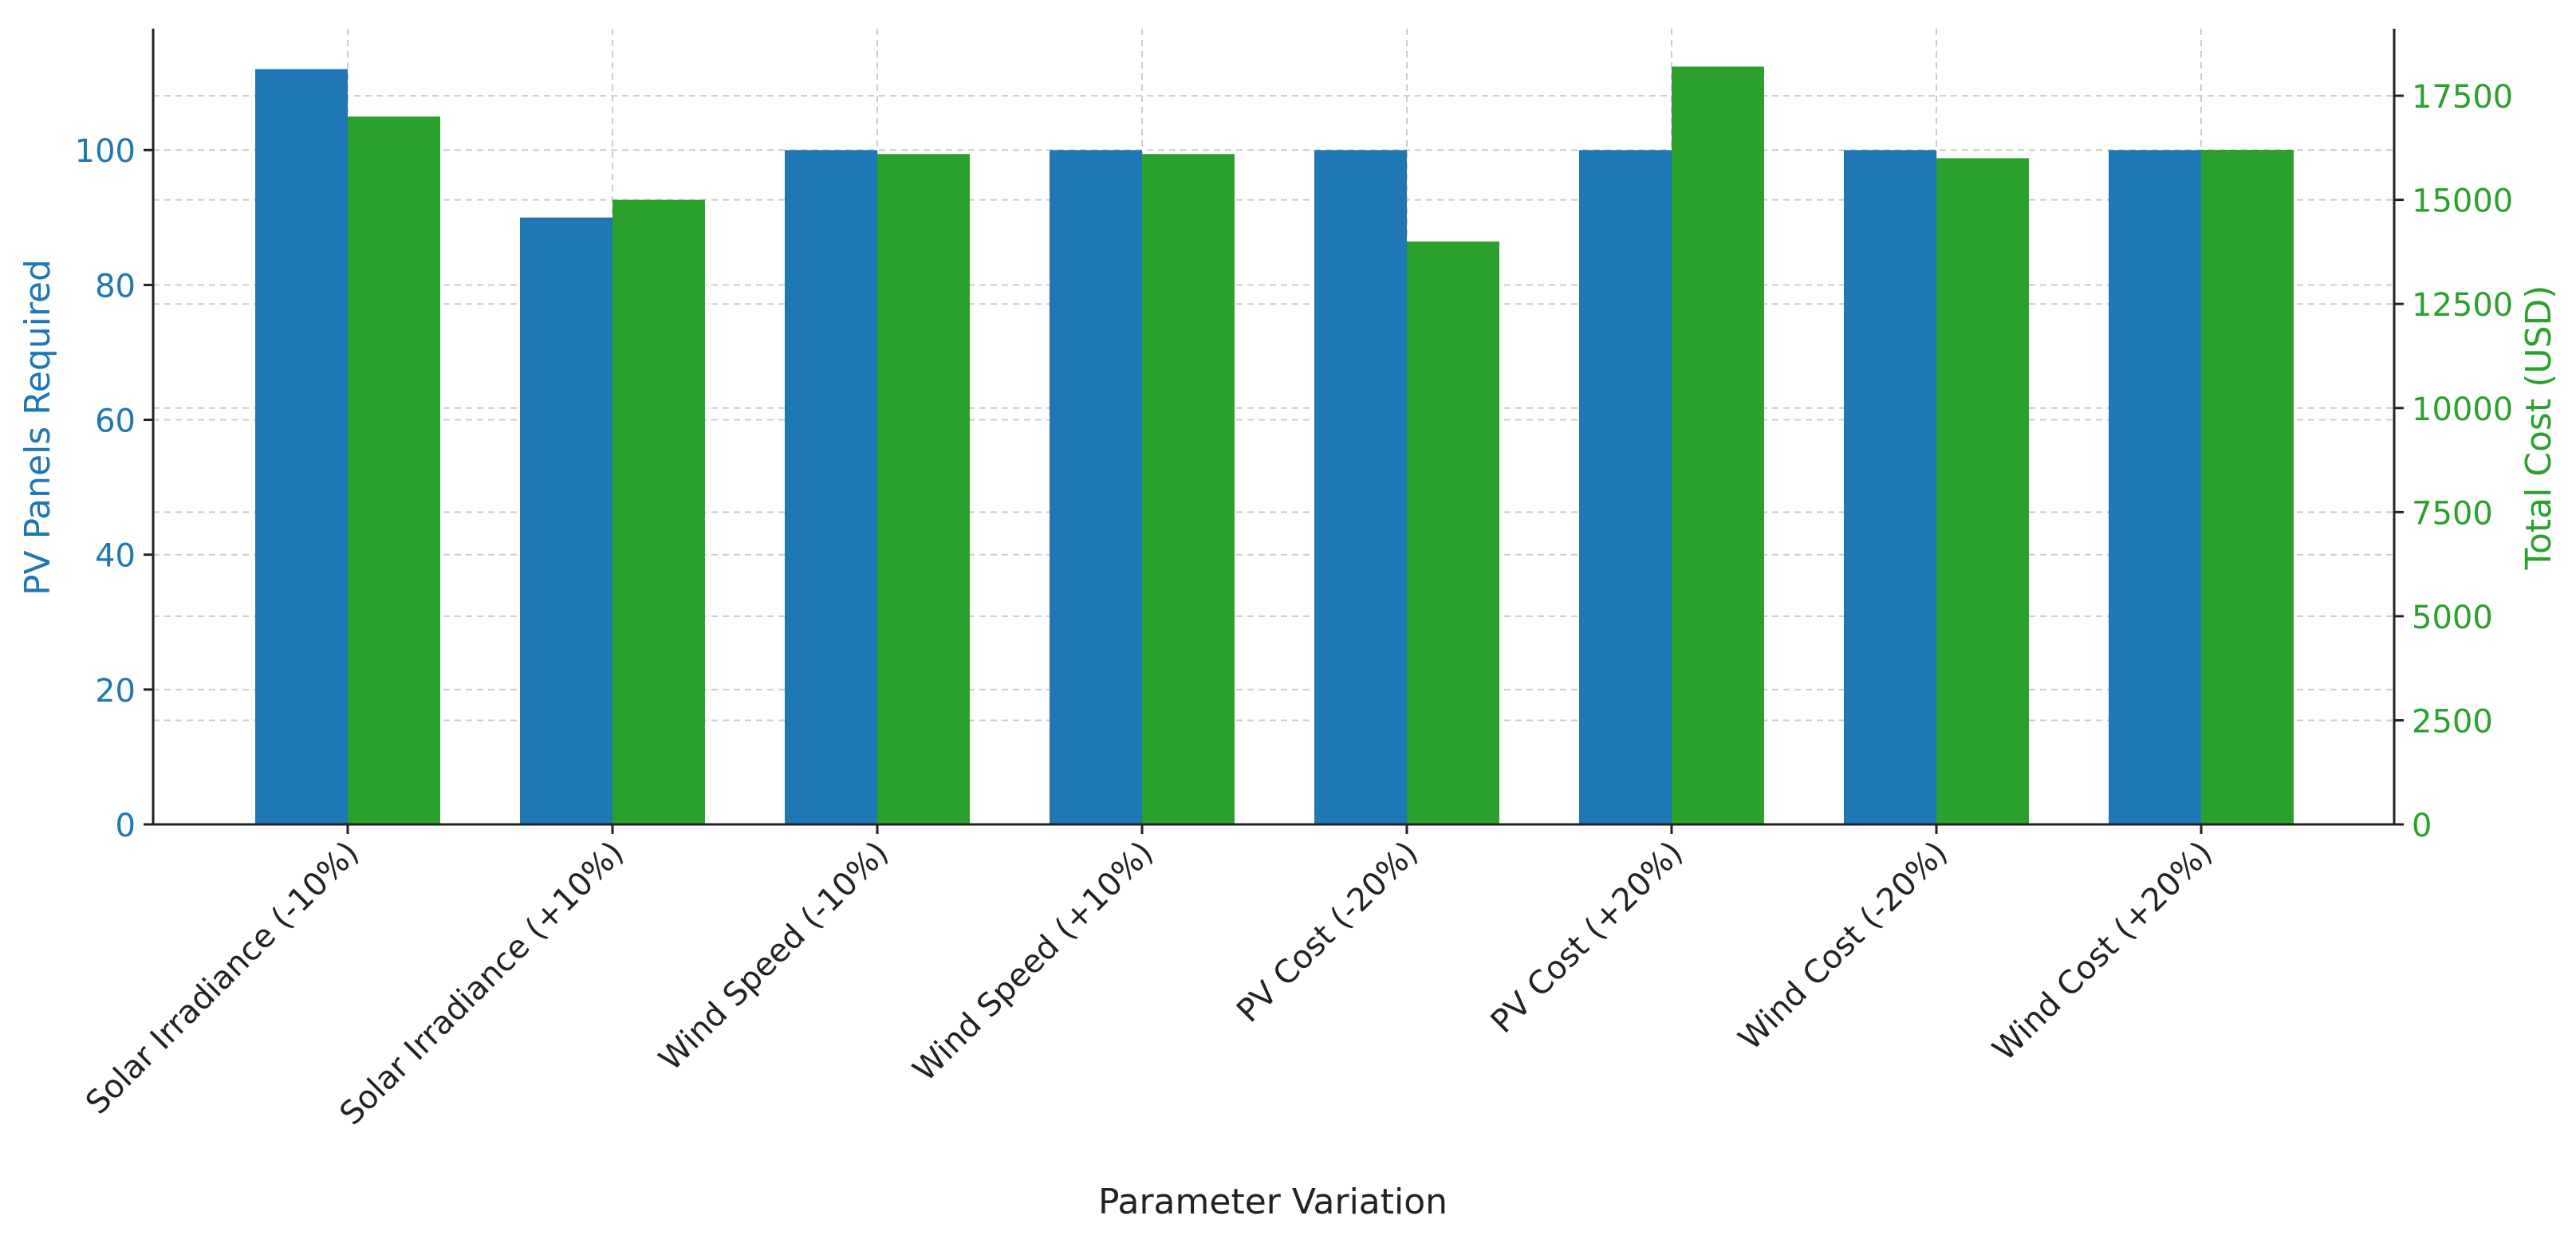 This screenshot has width=2576, height=1243. I want to click on y-right-tick-label: 12500, so click(2462, 305).